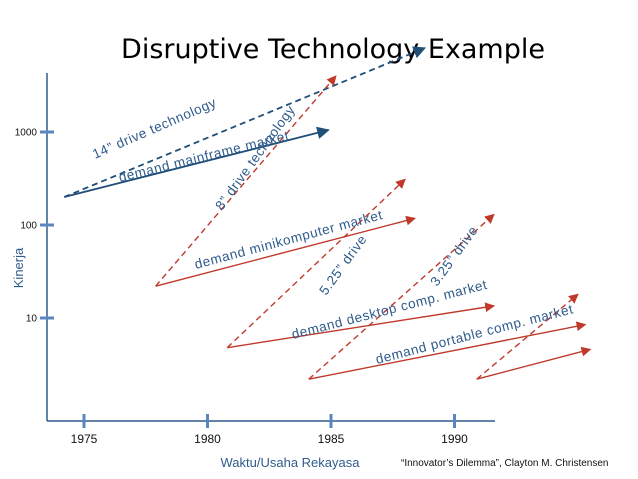 This screenshot has height=479, width=638. I want to click on y-ticks: 10 100 1000, so click(34, 226).